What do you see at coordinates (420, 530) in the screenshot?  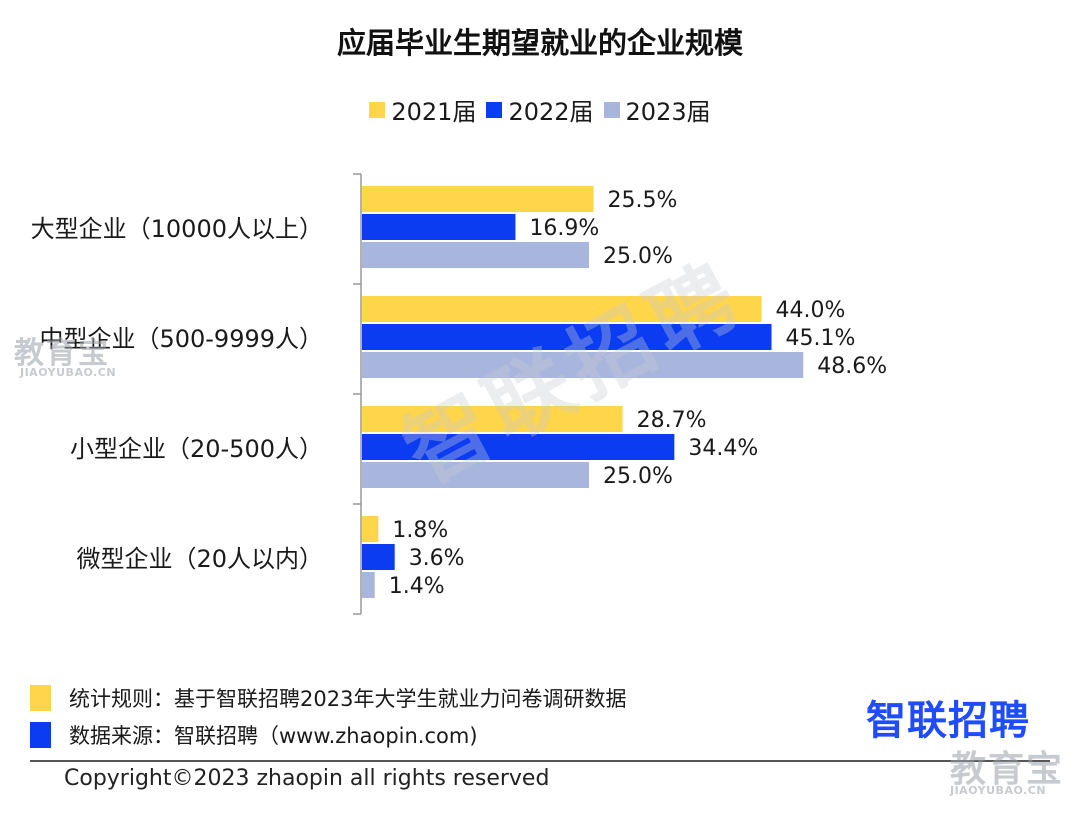 I see `data-label: 1.8%` at bounding box center [420, 530].